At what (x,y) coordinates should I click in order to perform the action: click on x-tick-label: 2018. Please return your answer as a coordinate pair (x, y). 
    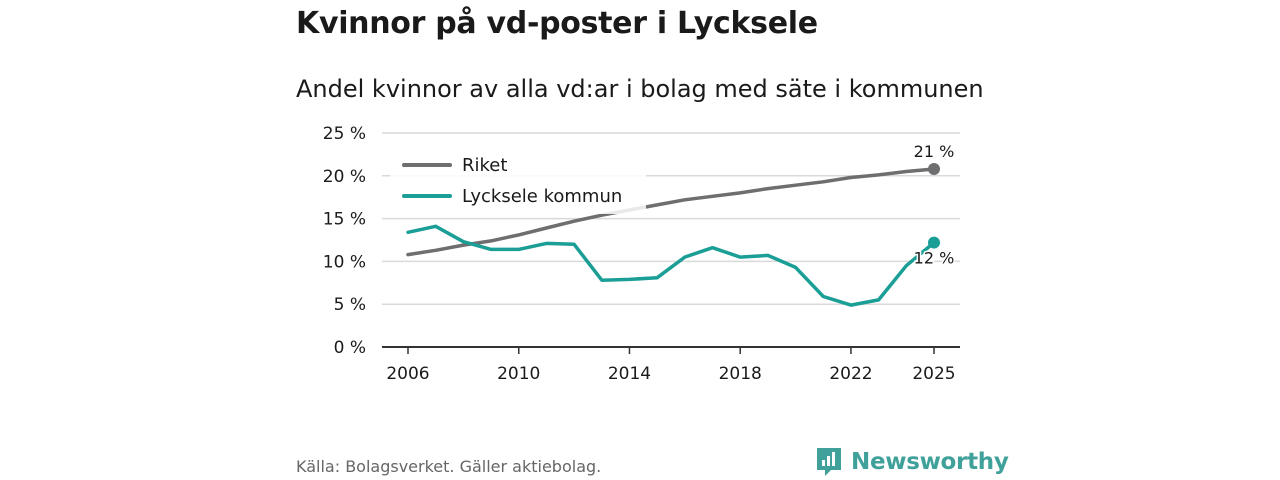
    Looking at the image, I should click on (740, 374).